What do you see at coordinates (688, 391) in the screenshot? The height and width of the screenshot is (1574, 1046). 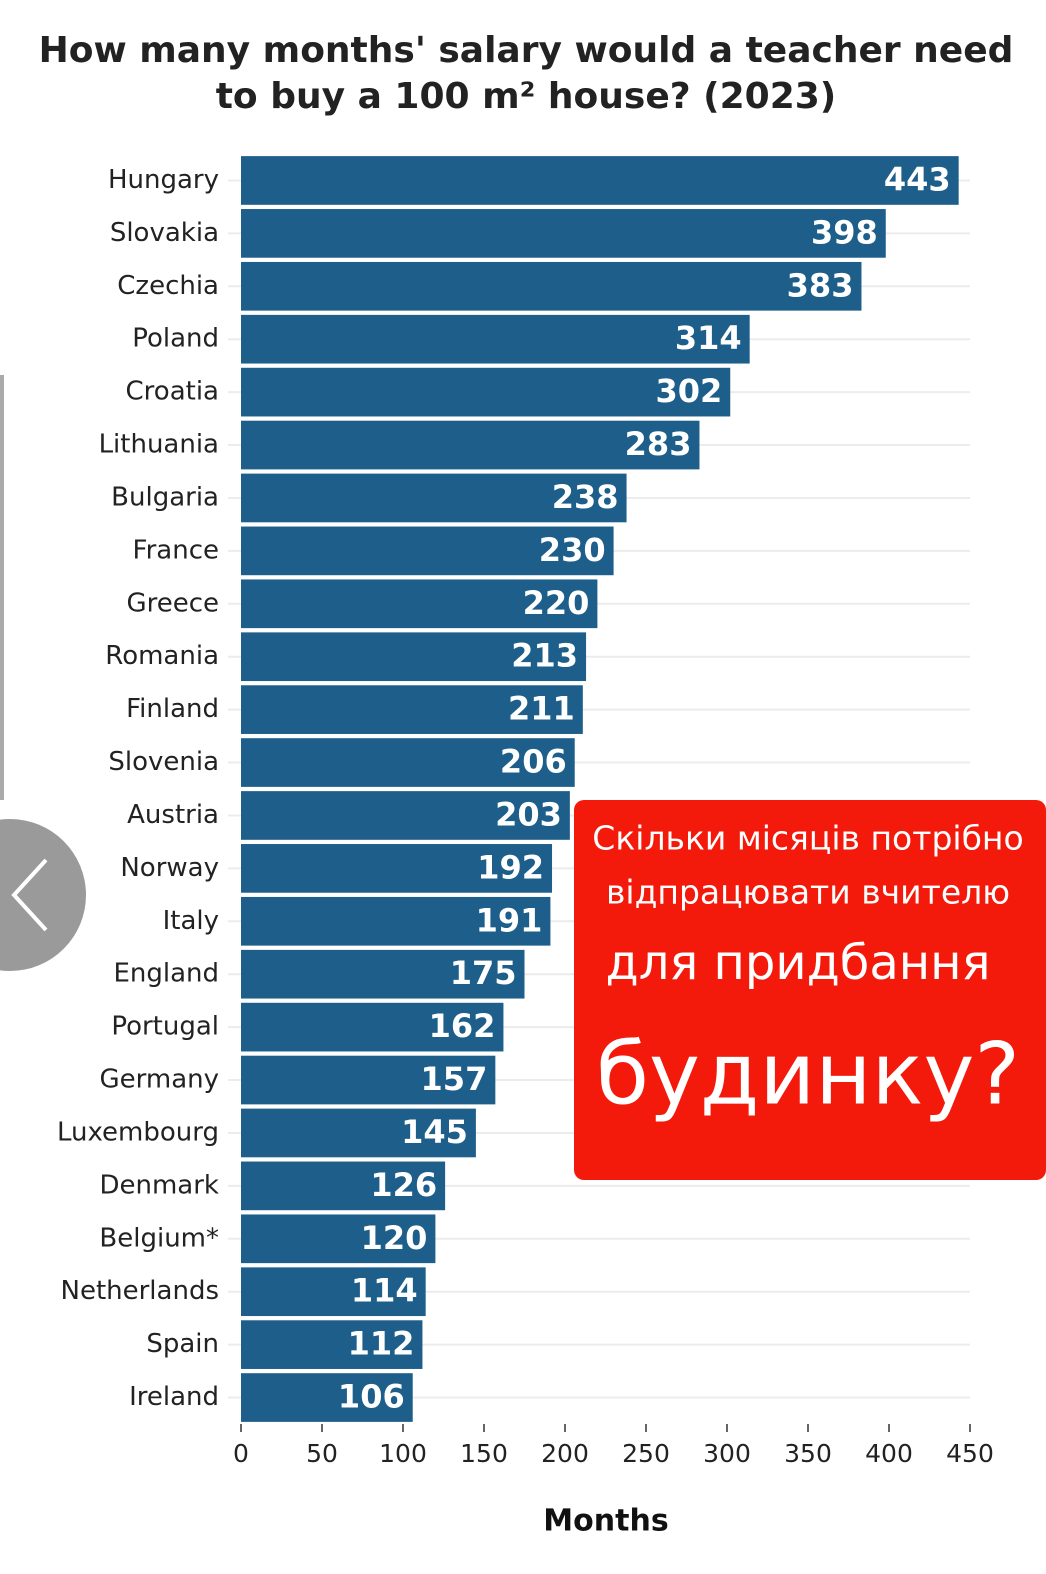 I see `value-label: 302` at bounding box center [688, 391].